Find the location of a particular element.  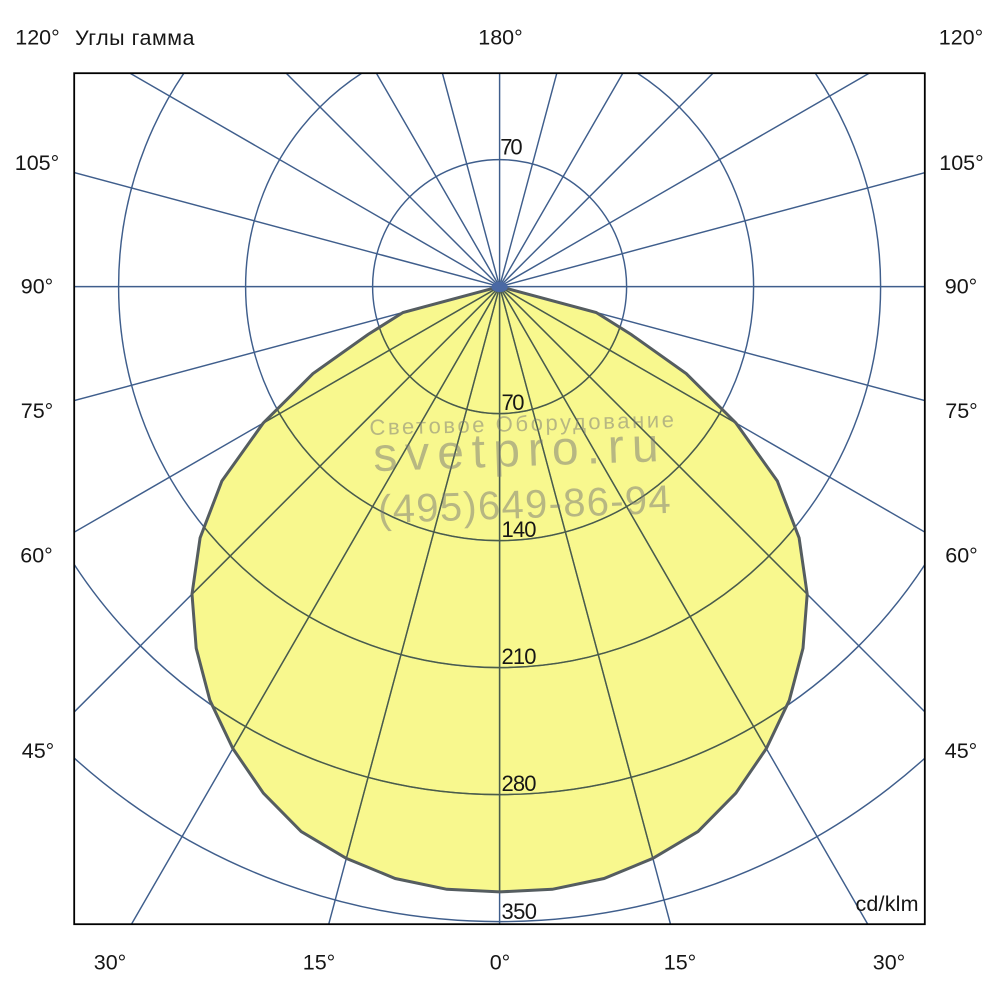

svg-text: 350 is located at coordinates (520, 911).